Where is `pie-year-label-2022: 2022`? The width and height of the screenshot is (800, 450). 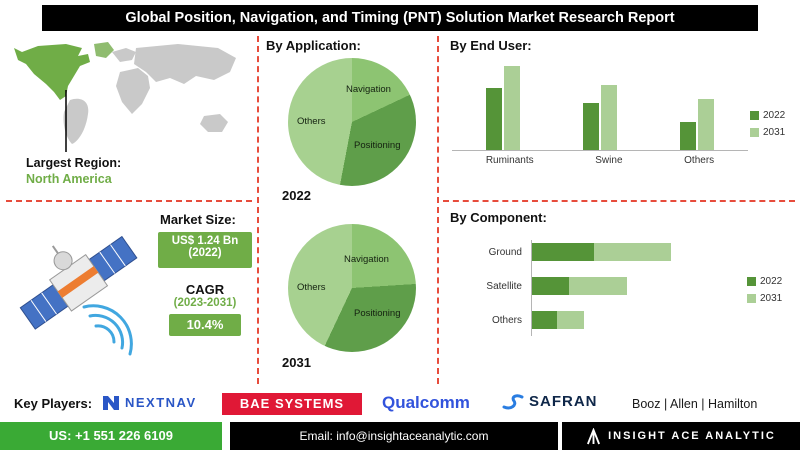
pie-year-label-2022: 2022 is located at coordinates (296, 195).